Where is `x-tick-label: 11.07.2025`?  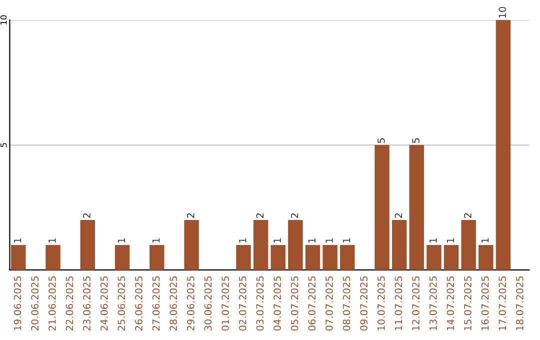 x-tick-label: 11.07.2025 is located at coordinates (398, 303).